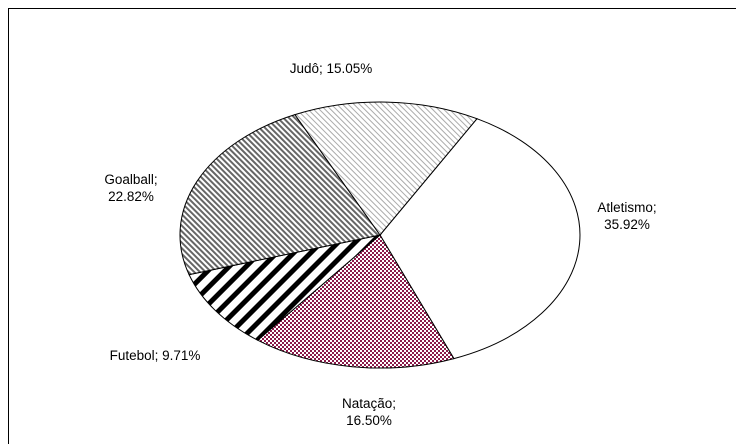 Image resolution: width=738 pixels, height=444 pixels. What do you see at coordinates (131, 196) in the screenshot?
I see `data-label-line: 22.82%` at bounding box center [131, 196].